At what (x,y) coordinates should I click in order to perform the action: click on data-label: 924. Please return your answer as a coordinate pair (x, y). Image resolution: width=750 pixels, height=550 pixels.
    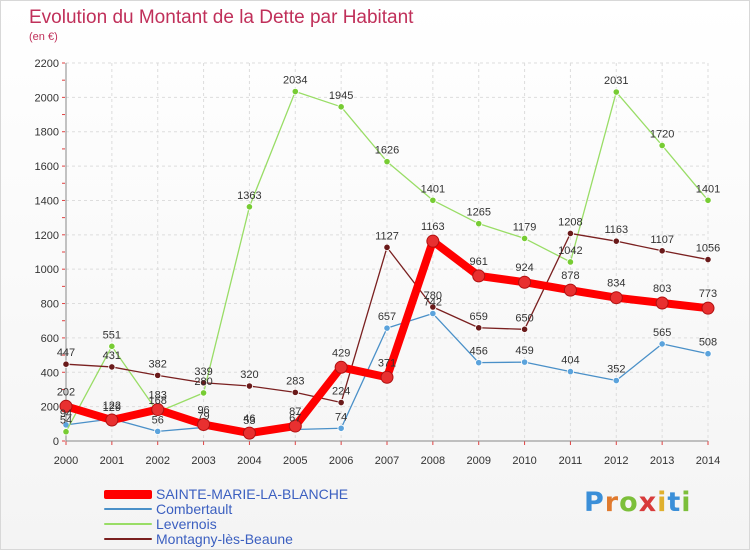
    Looking at the image, I should click on (524, 268).